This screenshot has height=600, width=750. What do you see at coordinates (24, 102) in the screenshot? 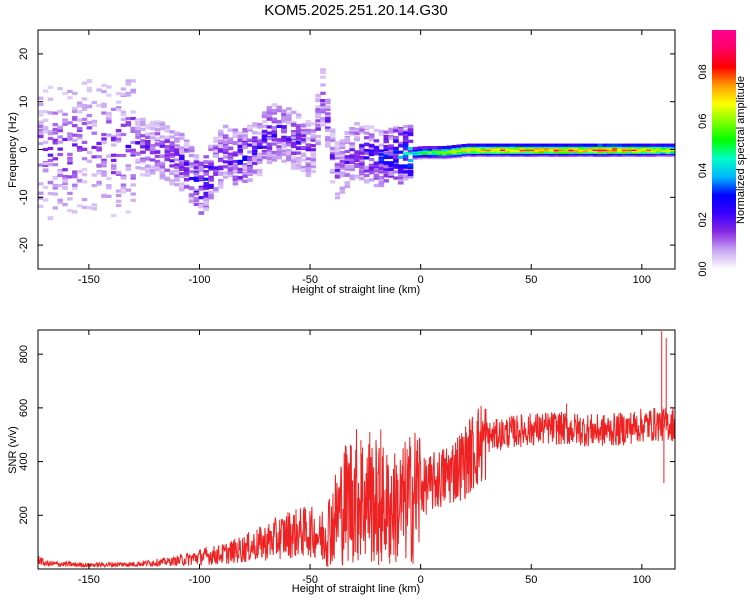
I see `spectrogram-y-tick-label: 10` at bounding box center [24, 102].